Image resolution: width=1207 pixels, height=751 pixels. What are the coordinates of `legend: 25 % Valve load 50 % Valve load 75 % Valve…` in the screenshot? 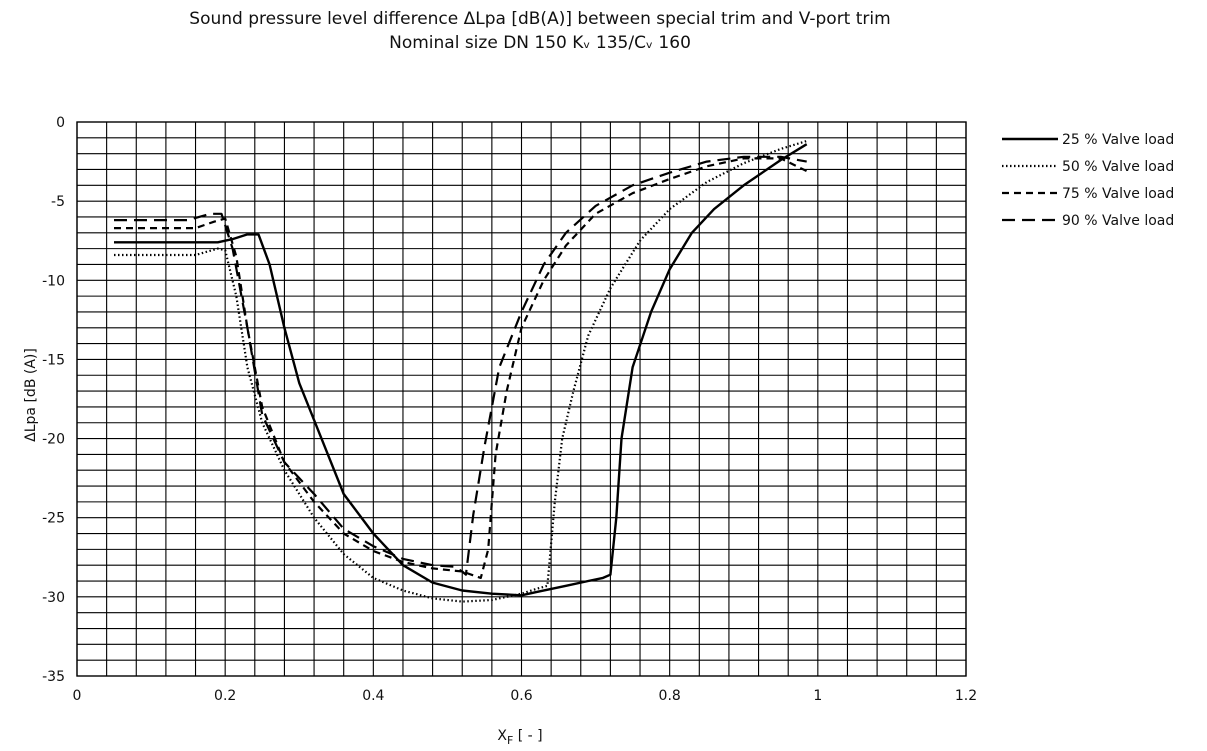 It's located at (1088, 180).